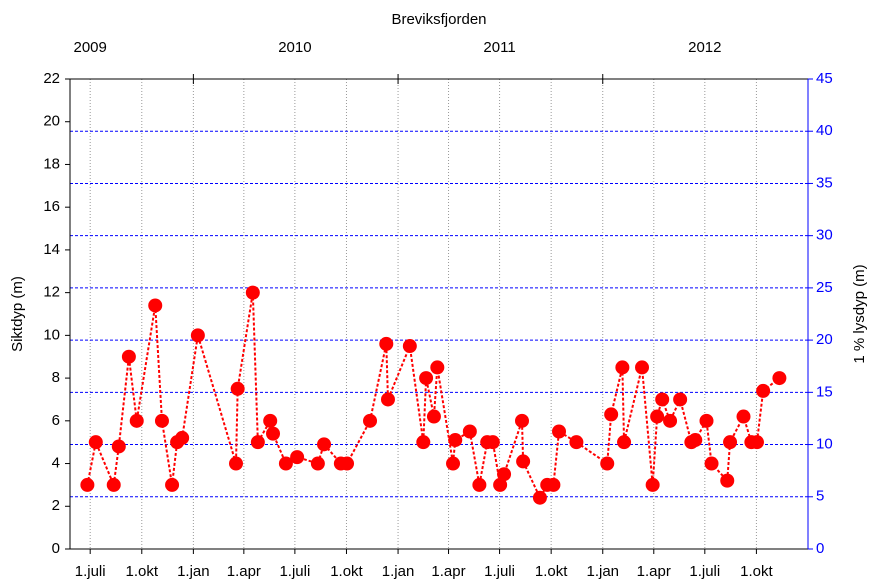 This screenshot has width=875, height=581. Describe the element at coordinates (51, 292) in the screenshot. I see `y-tick-label: 12` at that location.